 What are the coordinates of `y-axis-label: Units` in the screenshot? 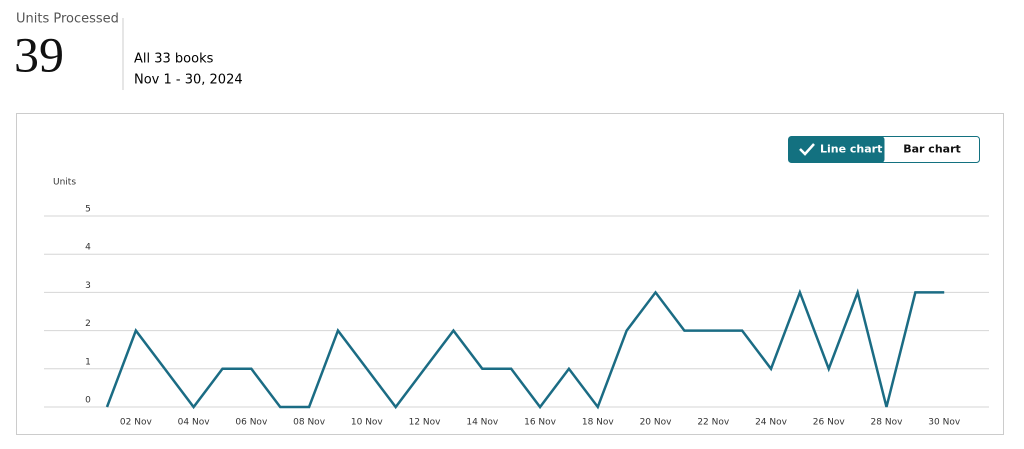 It's located at (64, 183).